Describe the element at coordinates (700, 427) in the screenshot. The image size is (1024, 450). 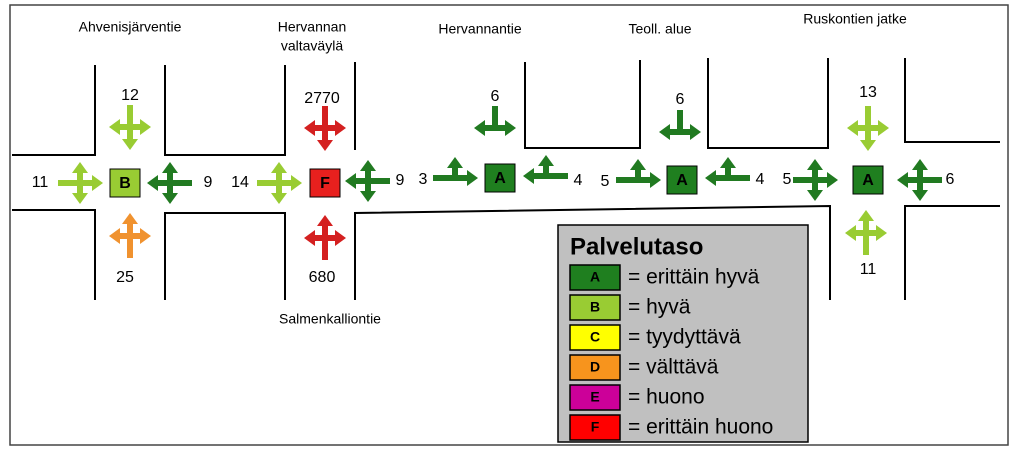
I see `legend-label: = erittäin huono` at that location.